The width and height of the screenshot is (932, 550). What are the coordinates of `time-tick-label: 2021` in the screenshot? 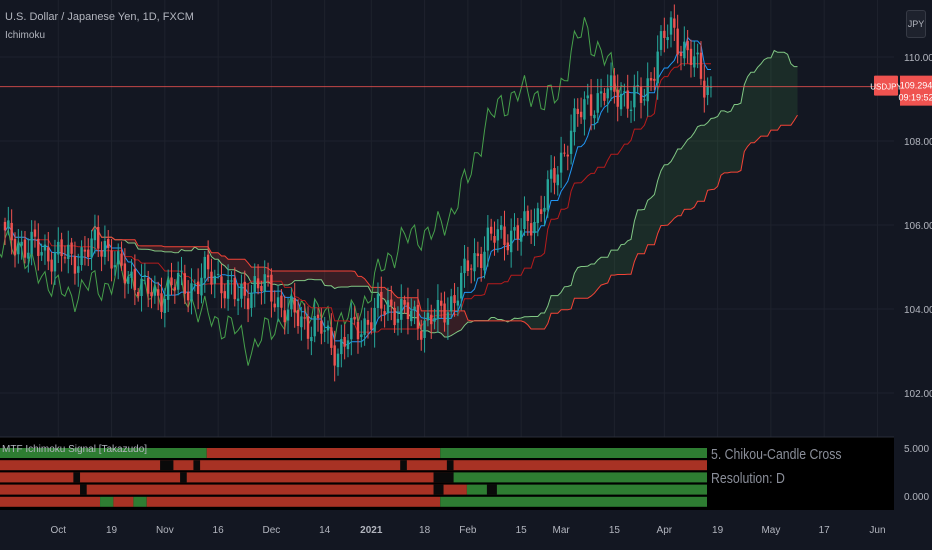 It's located at (371, 530).